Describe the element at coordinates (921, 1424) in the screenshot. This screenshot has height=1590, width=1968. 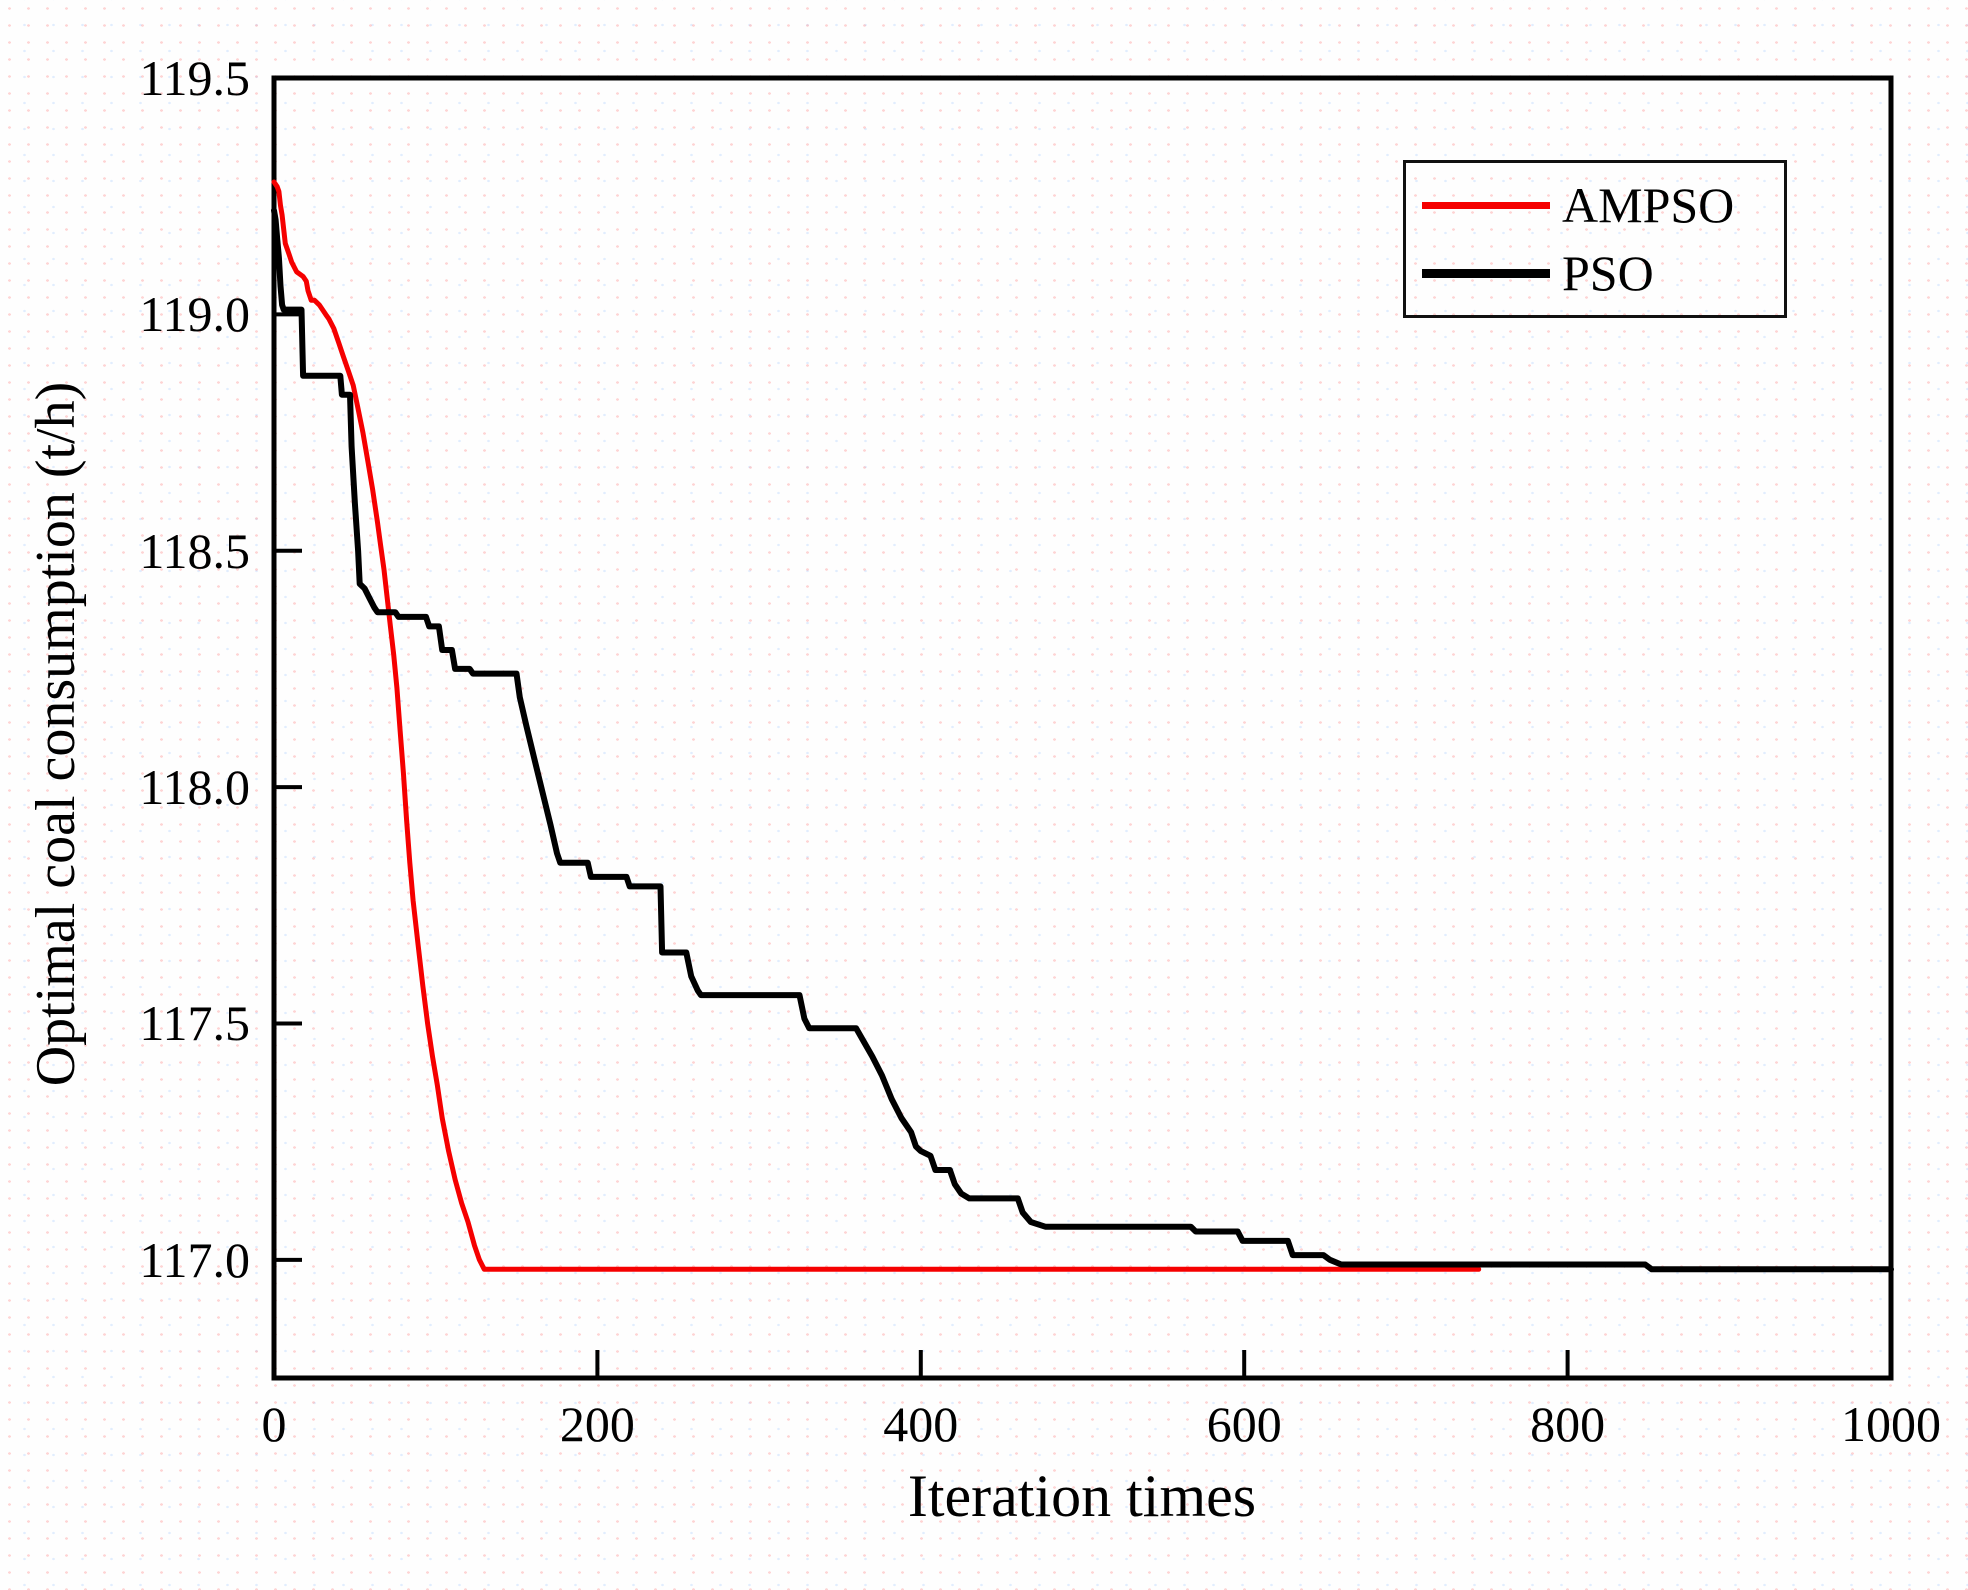
I see `x-tick-label: 400` at that location.